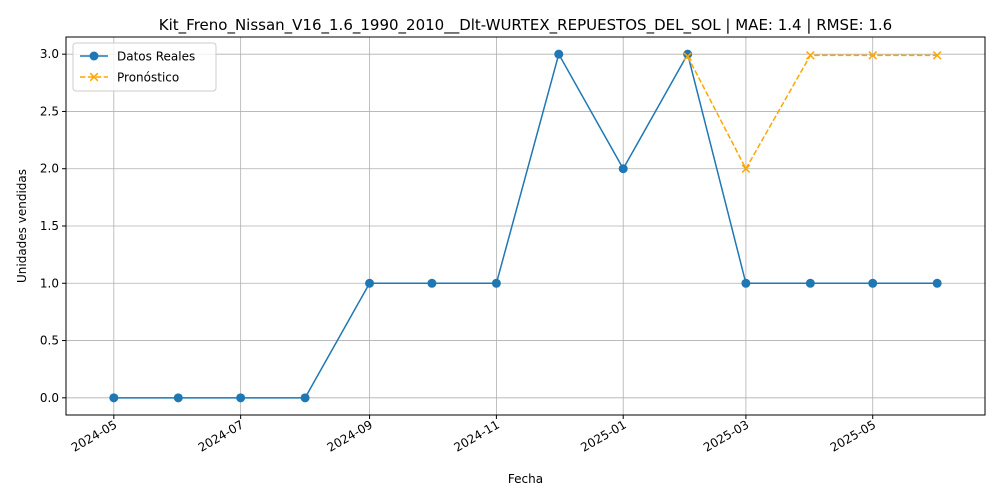  Describe the element at coordinates (49, 169) in the screenshot. I see `y-tick-label: 2.0` at that location.